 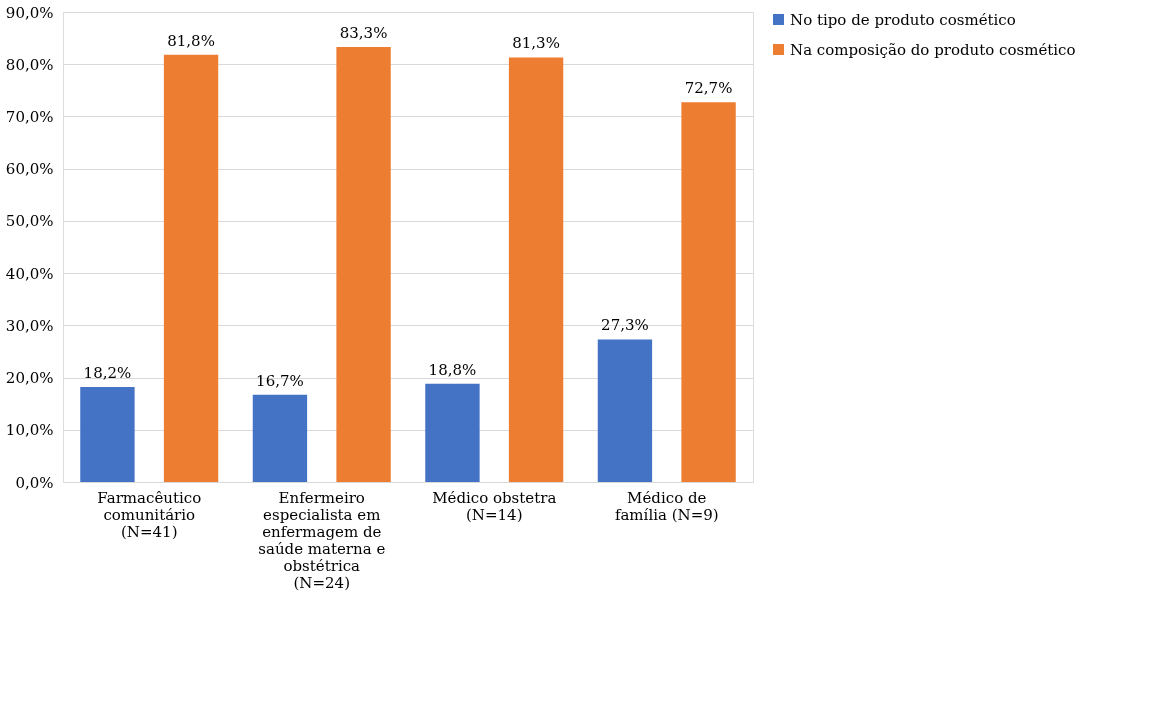 I want to click on y-tick-label: 40,0%, so click(x=29, y=273).